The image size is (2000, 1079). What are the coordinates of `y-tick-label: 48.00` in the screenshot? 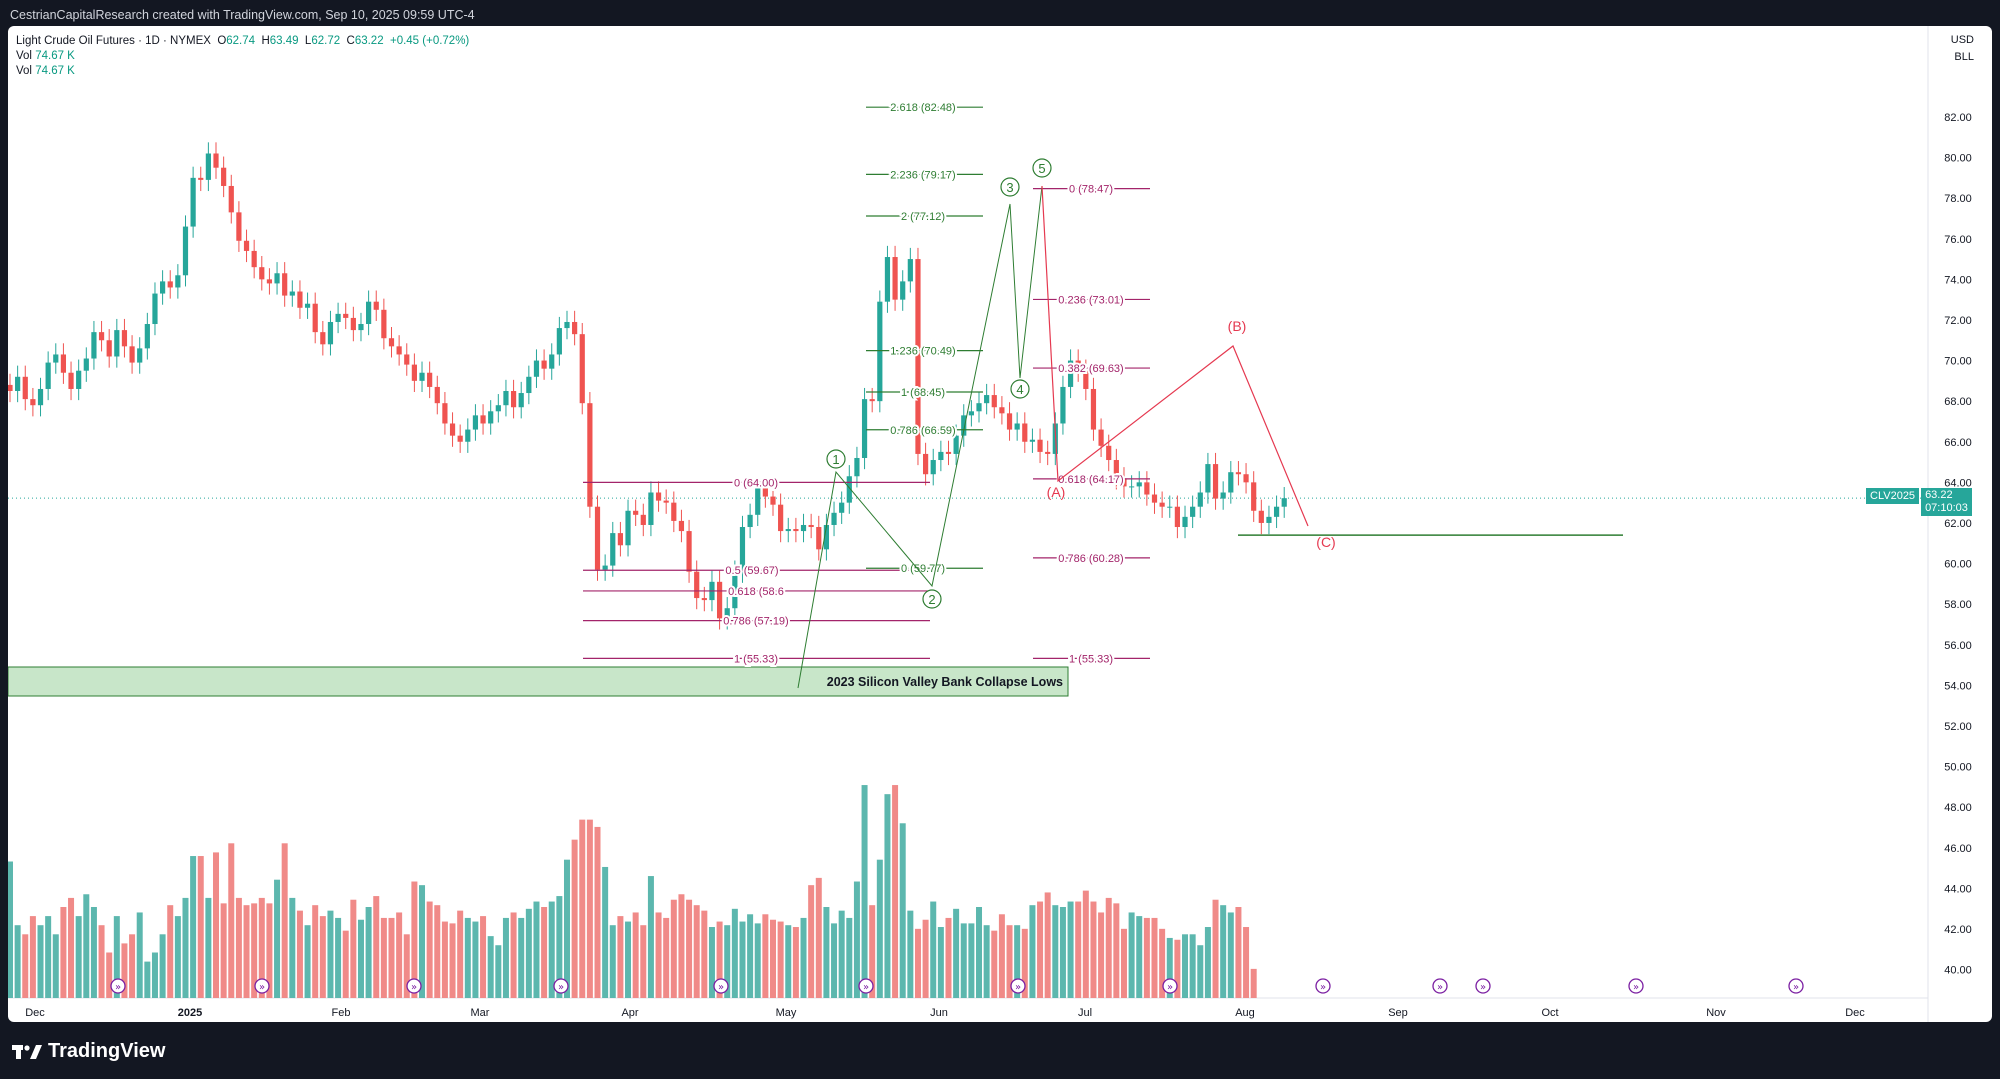 It's located at (1958, 808).